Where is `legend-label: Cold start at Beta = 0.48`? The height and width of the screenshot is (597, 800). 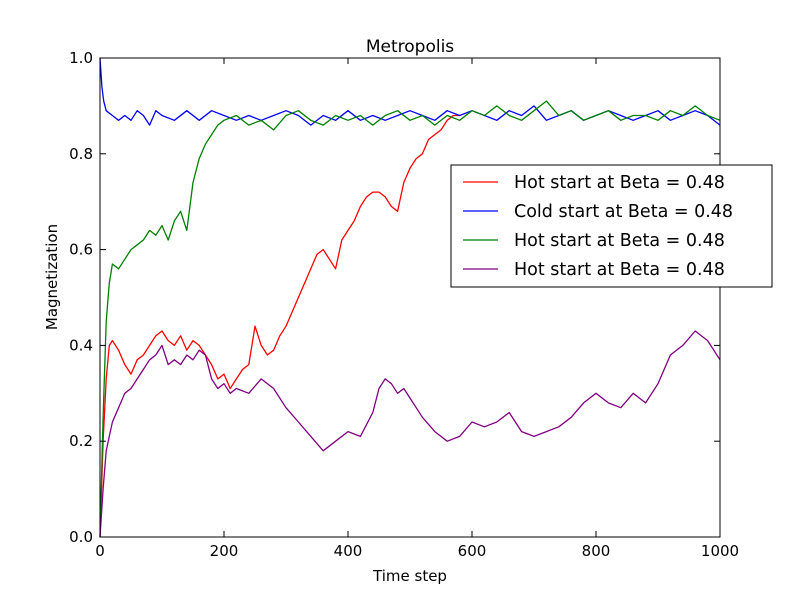
legend-label: Cold start at Beta = 0.48 is located at coordinates (623, 212).